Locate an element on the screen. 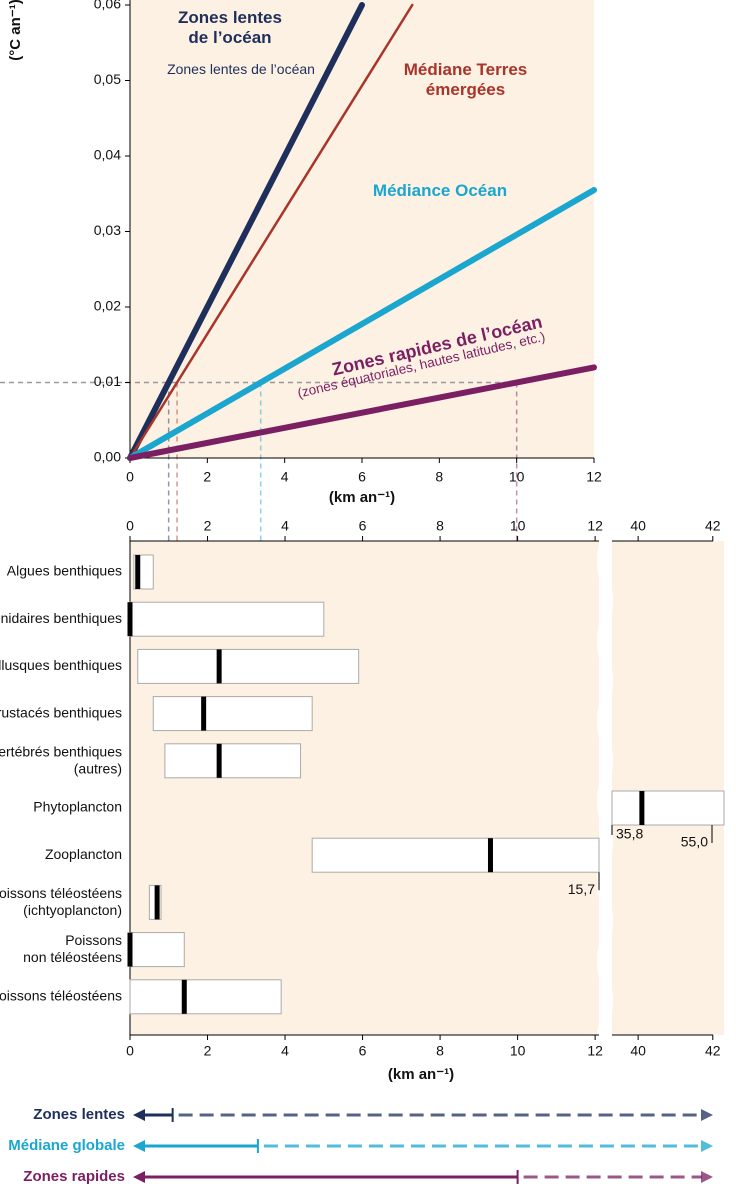 The width and height of the screenshot is (736, 1186). category-label: Phytoplancton is located at coordinates (77, 807).